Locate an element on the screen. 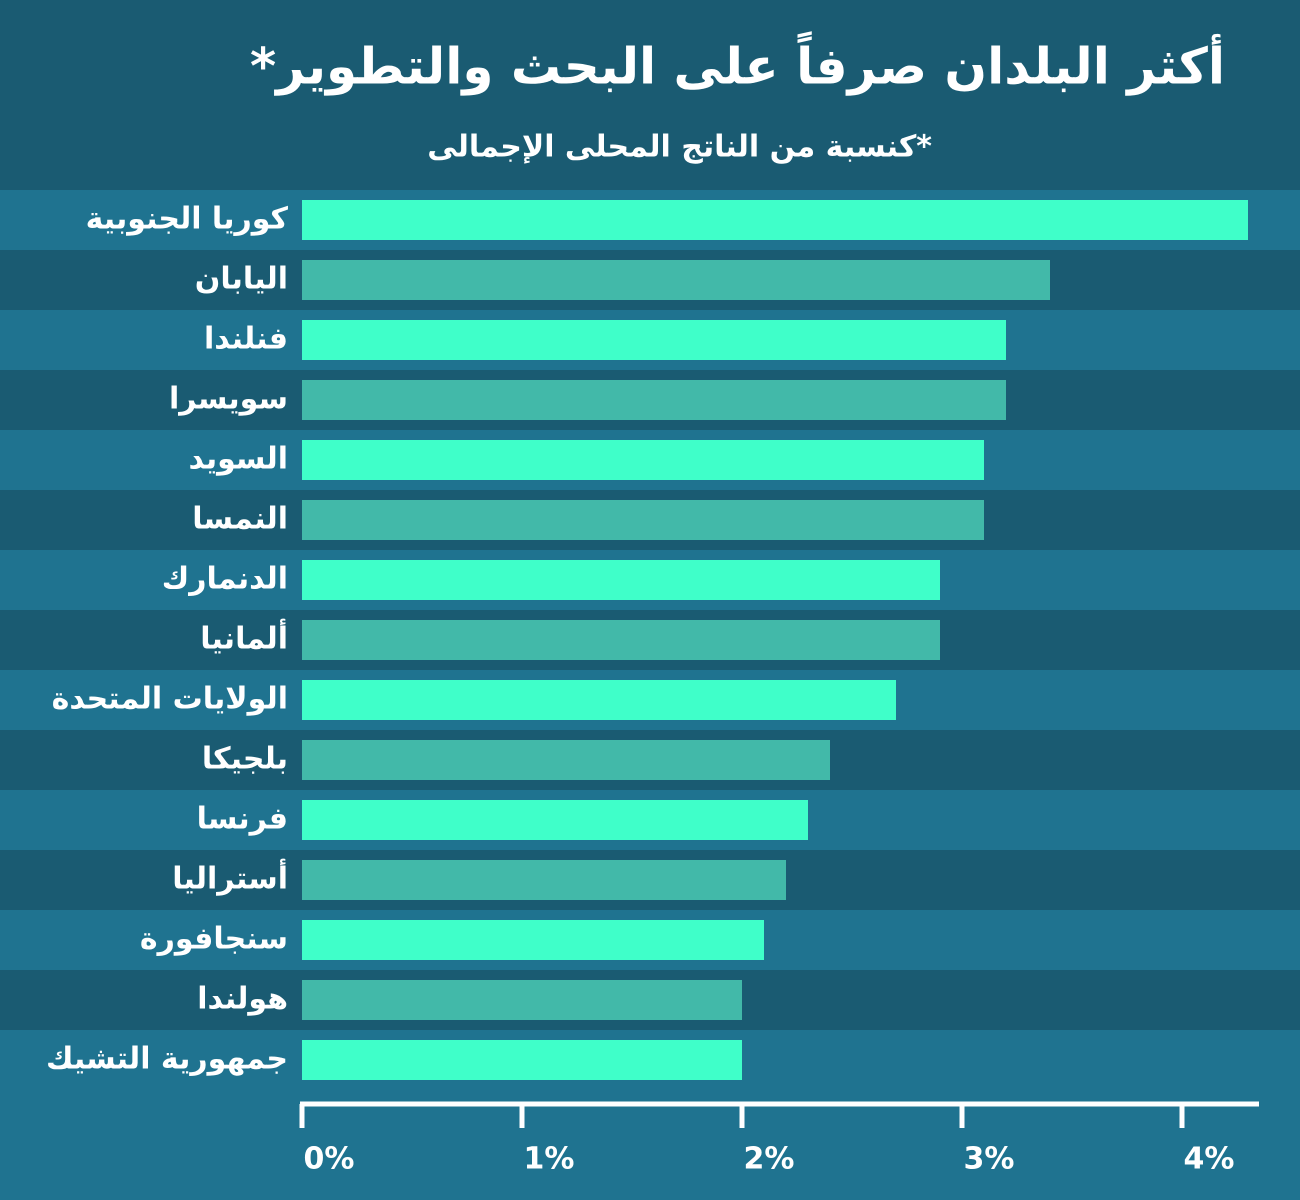 This screenshot has height=1200, width=1300. category-label: أستراليا is located at coordinates (230, 878).